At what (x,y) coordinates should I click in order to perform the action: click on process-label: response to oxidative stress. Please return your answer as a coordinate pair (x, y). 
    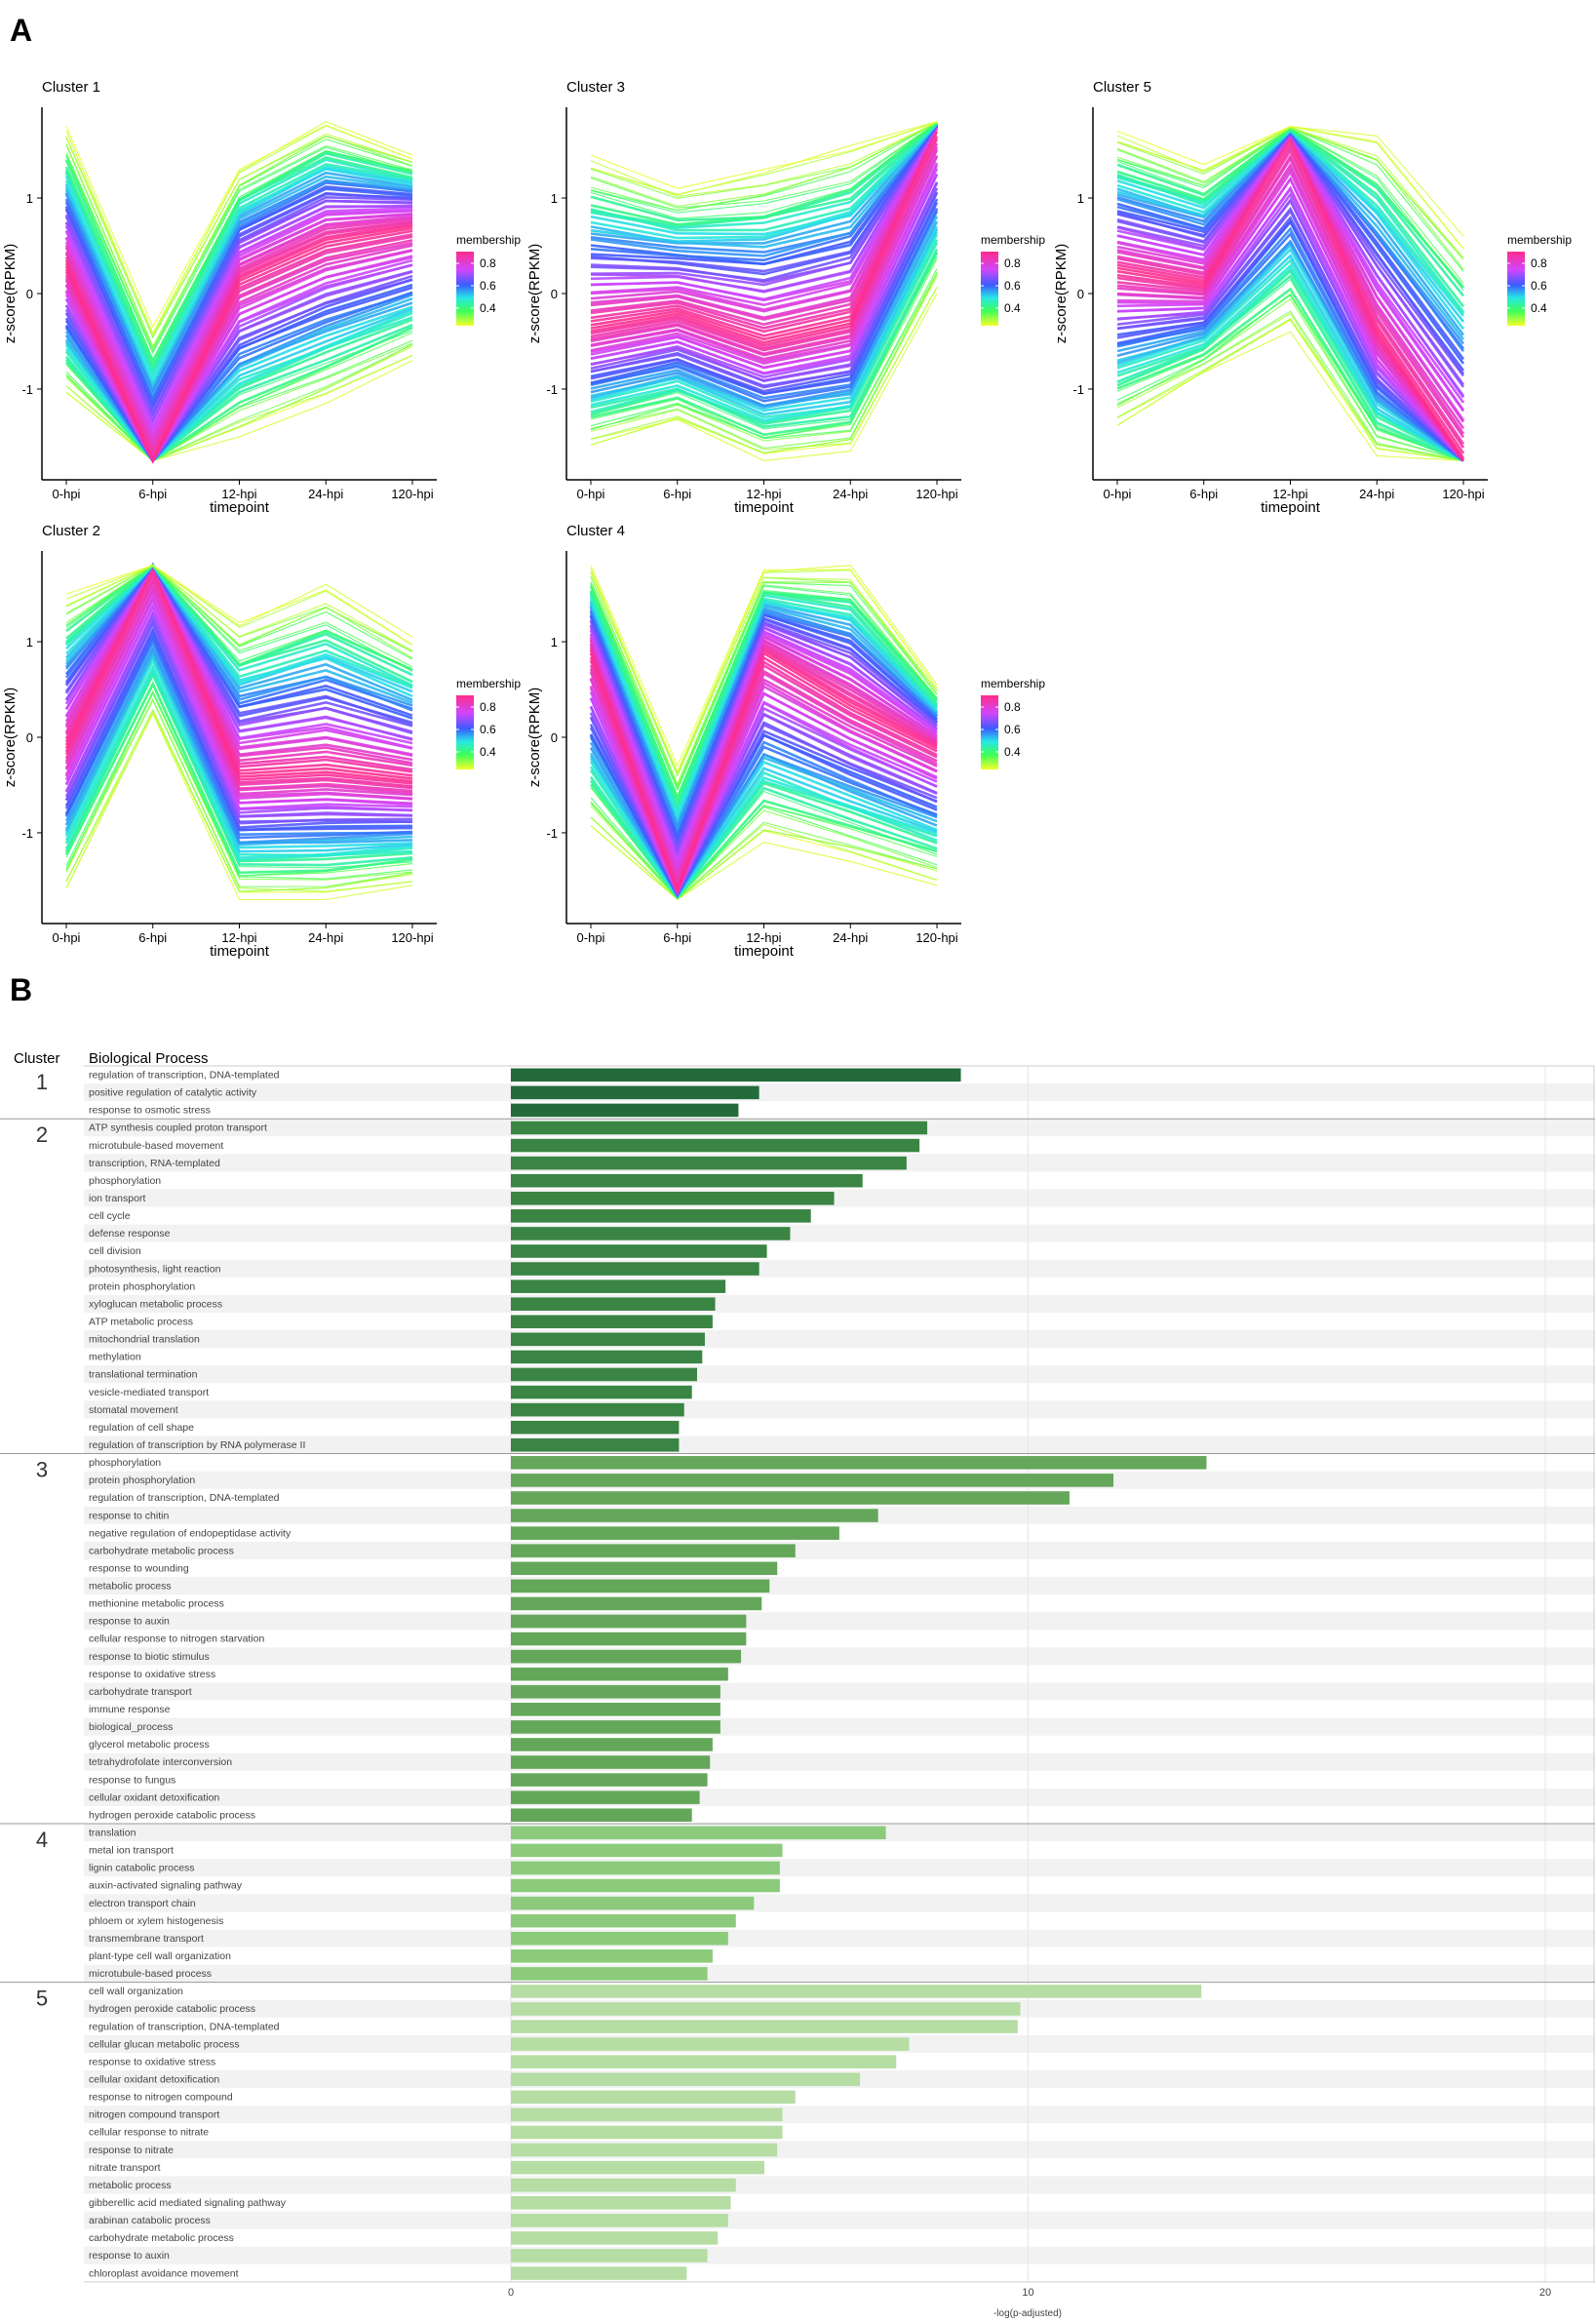
    Looking at the image, I should click on (152, 1674).